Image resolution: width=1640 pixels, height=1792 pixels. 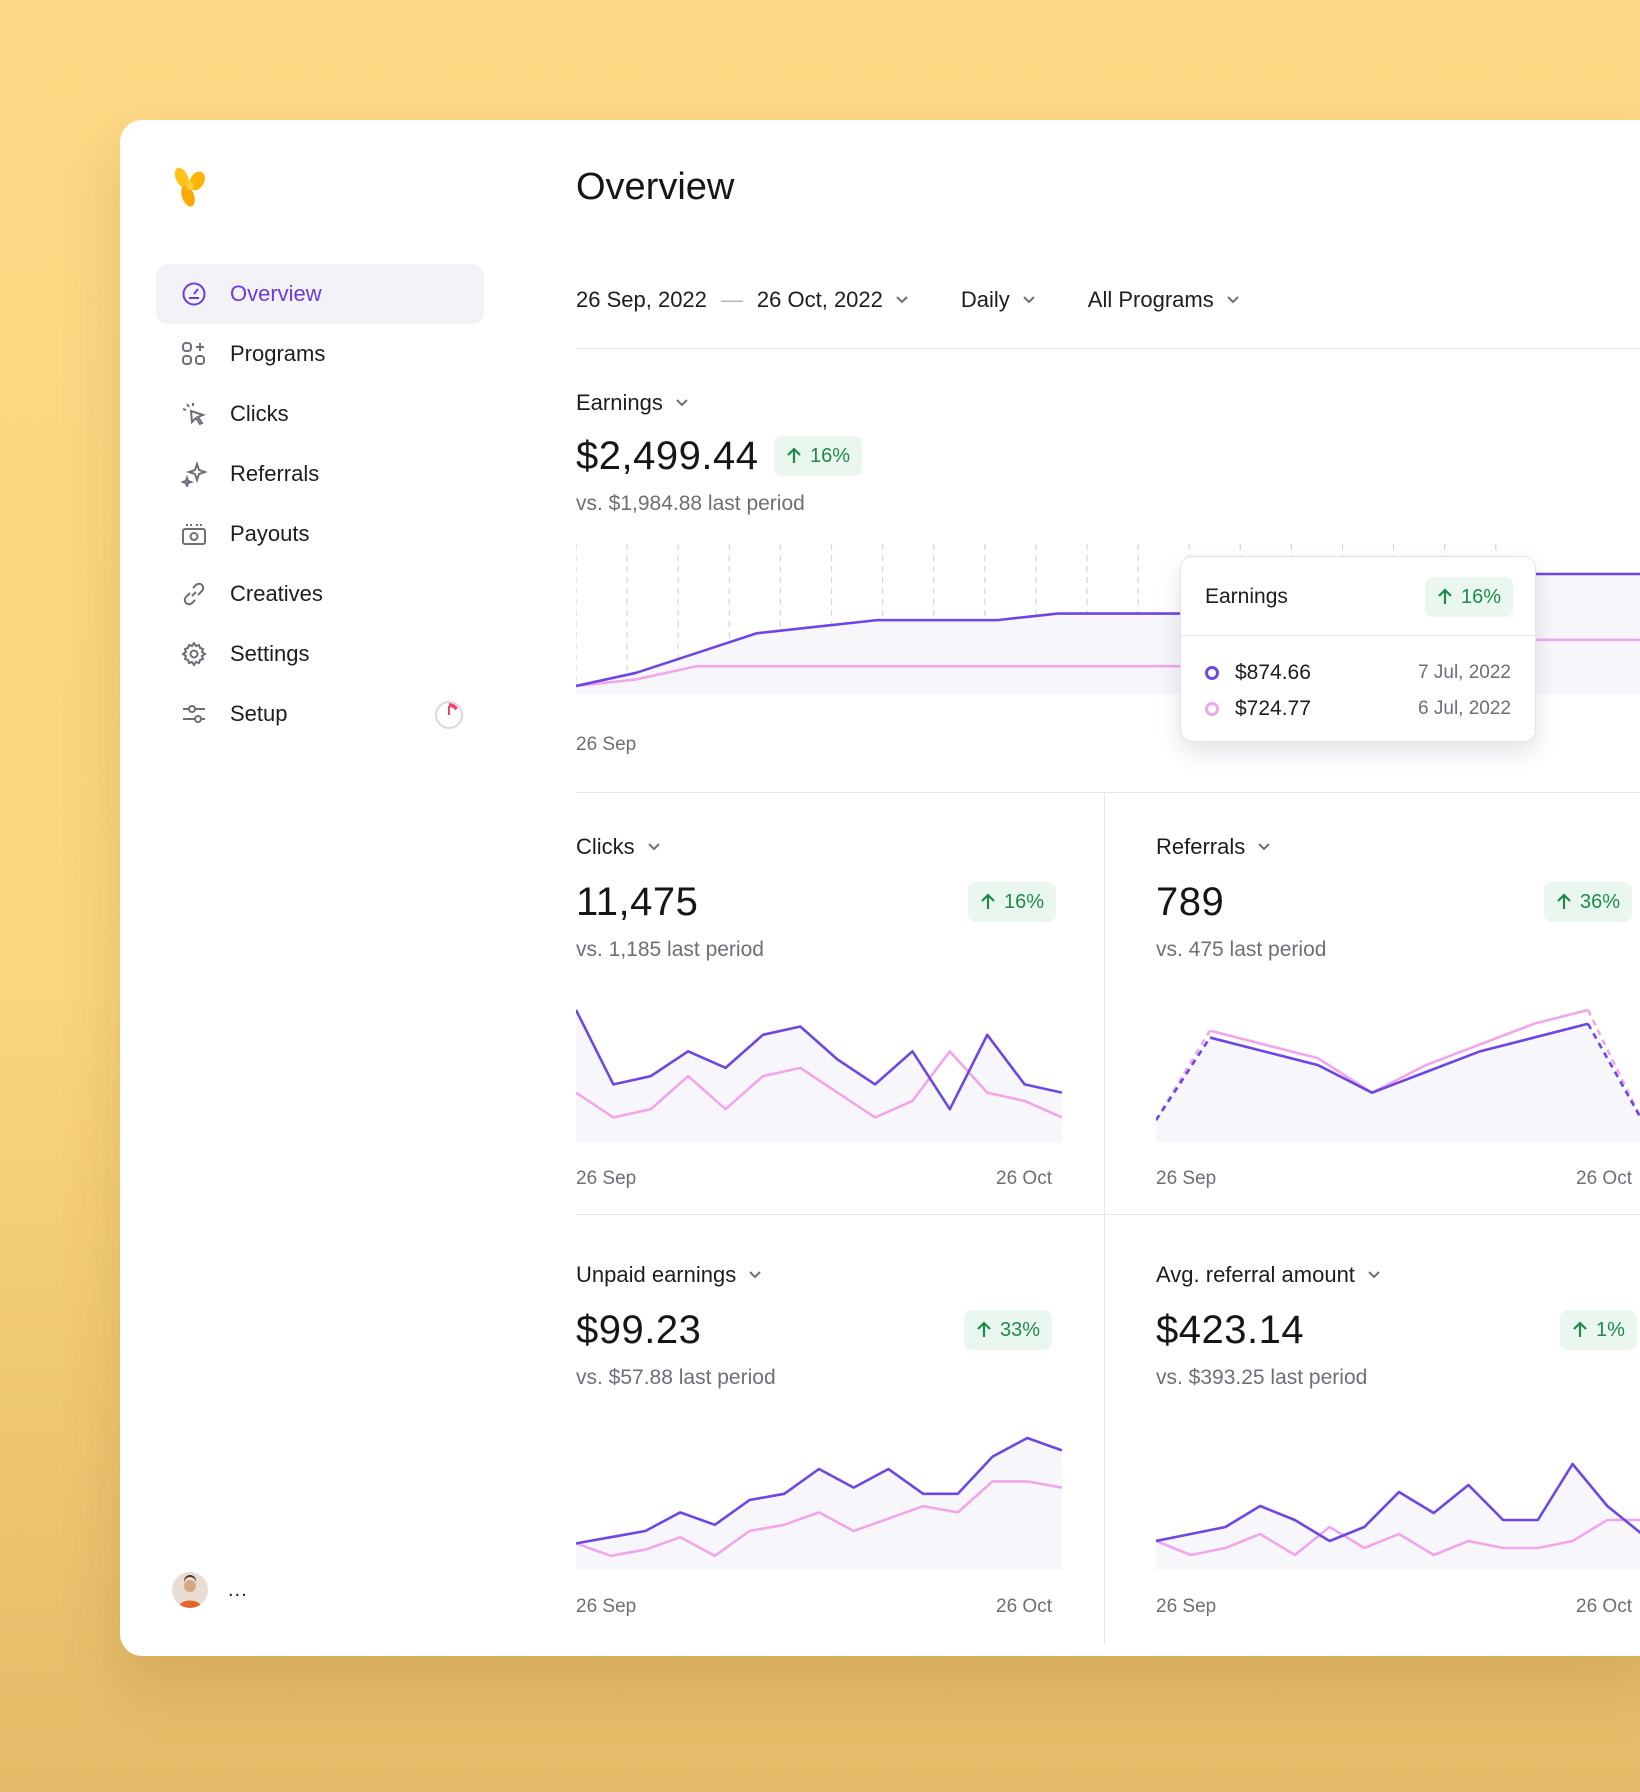 What do you see at coordinates (1268, 1275) in the screenshot?
I see `avg-referral-metric-select: Avg. referral amount` at bounding box center [1268, 1275].